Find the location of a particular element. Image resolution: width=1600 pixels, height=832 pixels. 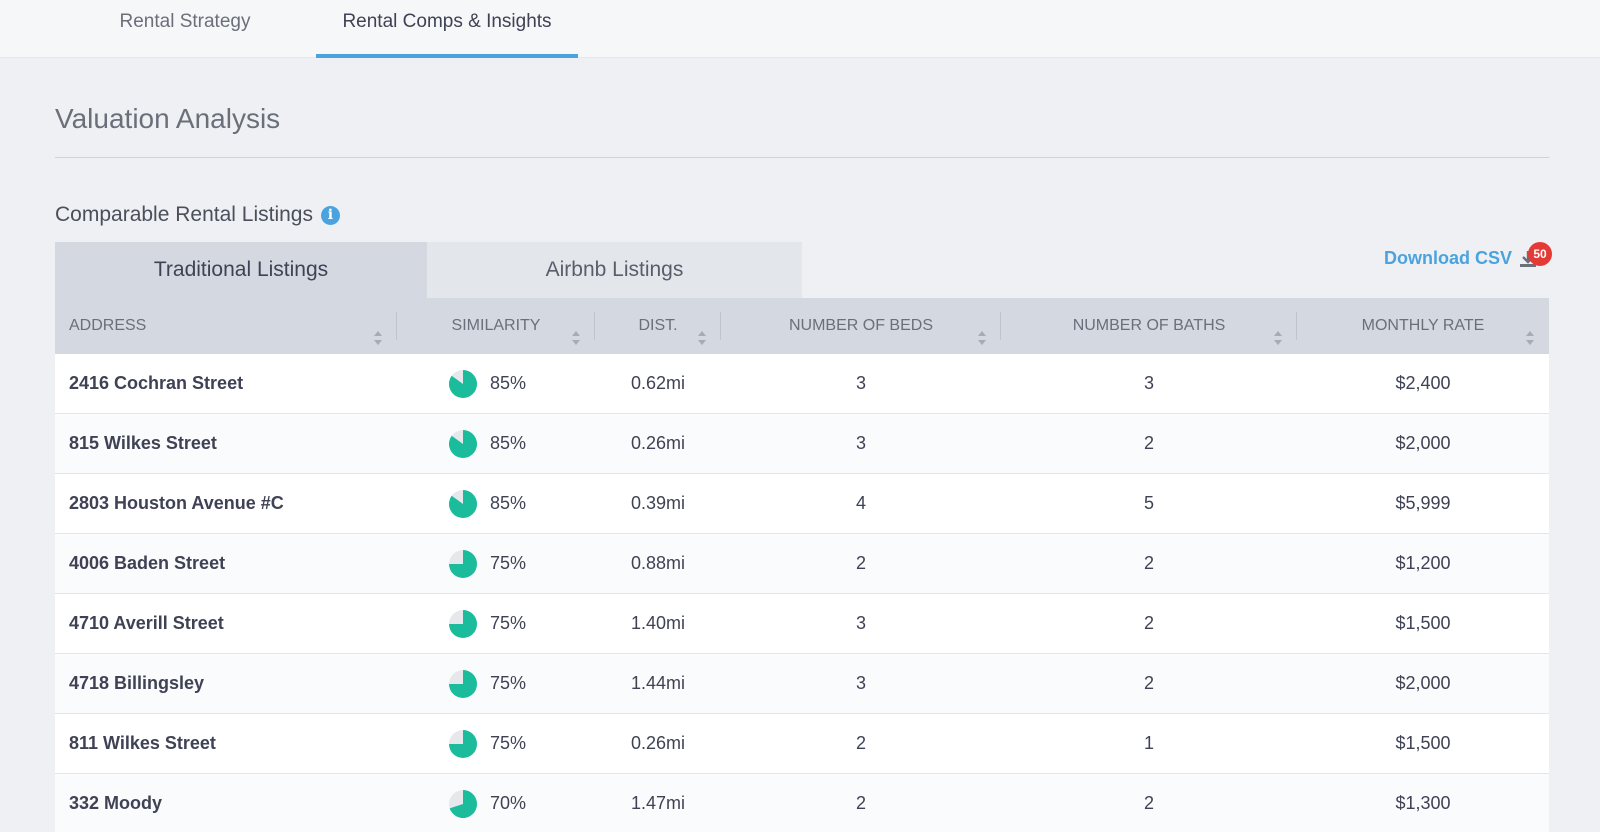

download-csv-label: Download CSV is located at coordinates (1448, 258).